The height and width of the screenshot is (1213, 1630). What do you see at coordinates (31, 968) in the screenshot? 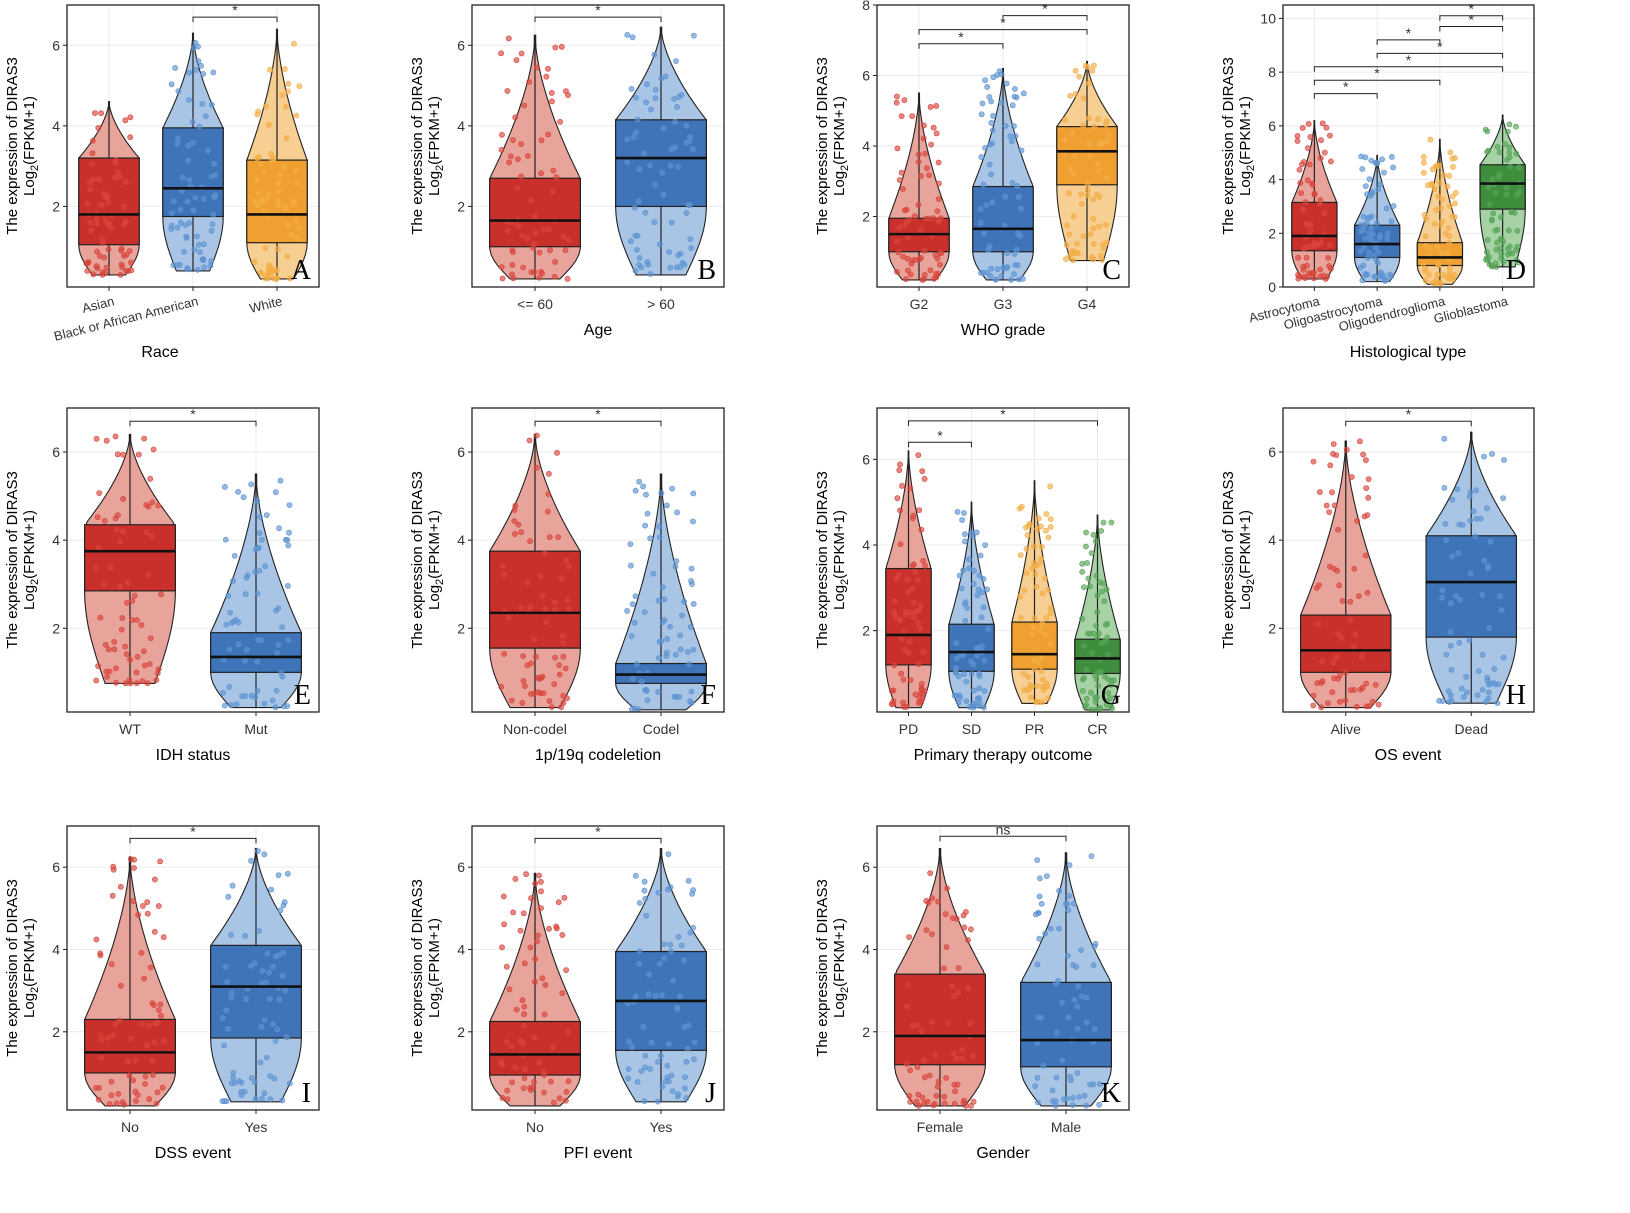
I see `y-axis-label-unit: Log2(FPKM+1)` at bounding box center [31, 968].